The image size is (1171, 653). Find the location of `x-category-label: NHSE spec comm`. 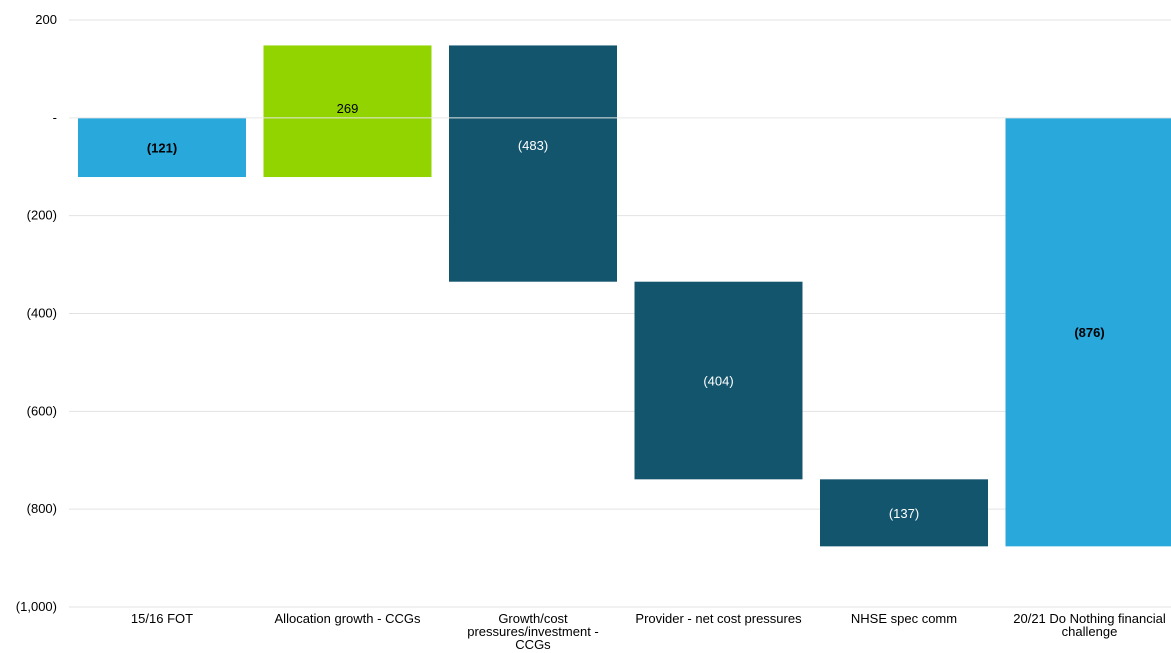

x-category-label: NHSE spec comm is located at coordinates (904, 618).